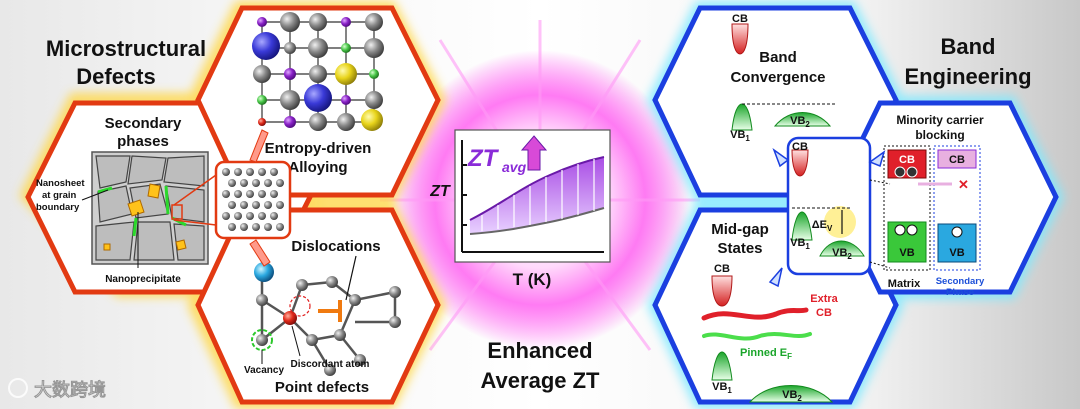 The image size is (1080, 409). What do you see at coordinates (58, 207) in the screenshot?
I see `nanosheet-line-3: boundary` at bounding box center [58, 207].